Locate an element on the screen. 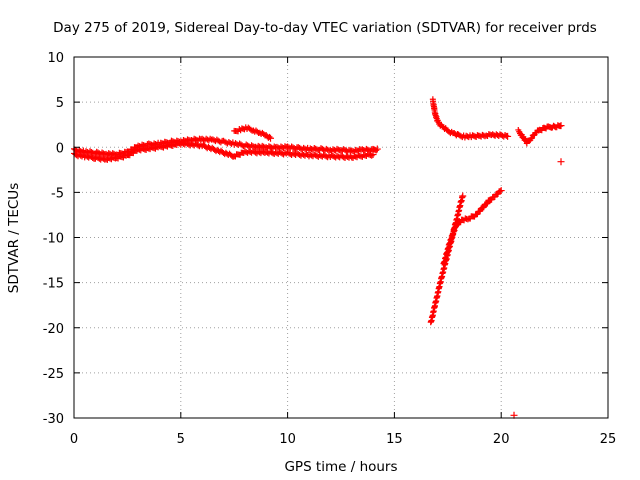  y-axis-label: SDTVAR / TECUs is located at coordinates (14, 238).